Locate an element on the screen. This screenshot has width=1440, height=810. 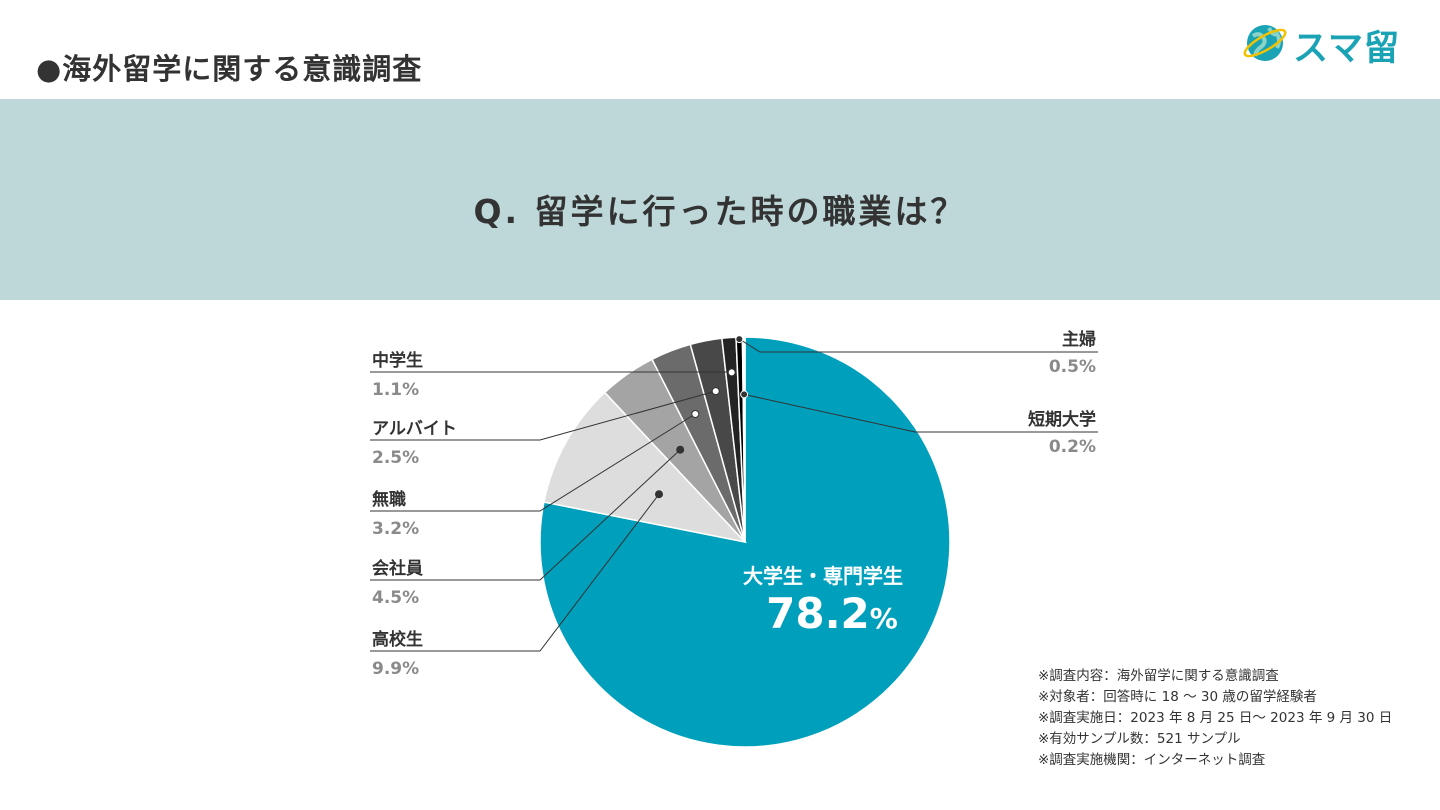
main-slice-label: 大学生・専門学生 is located at coordinates (823, 576).